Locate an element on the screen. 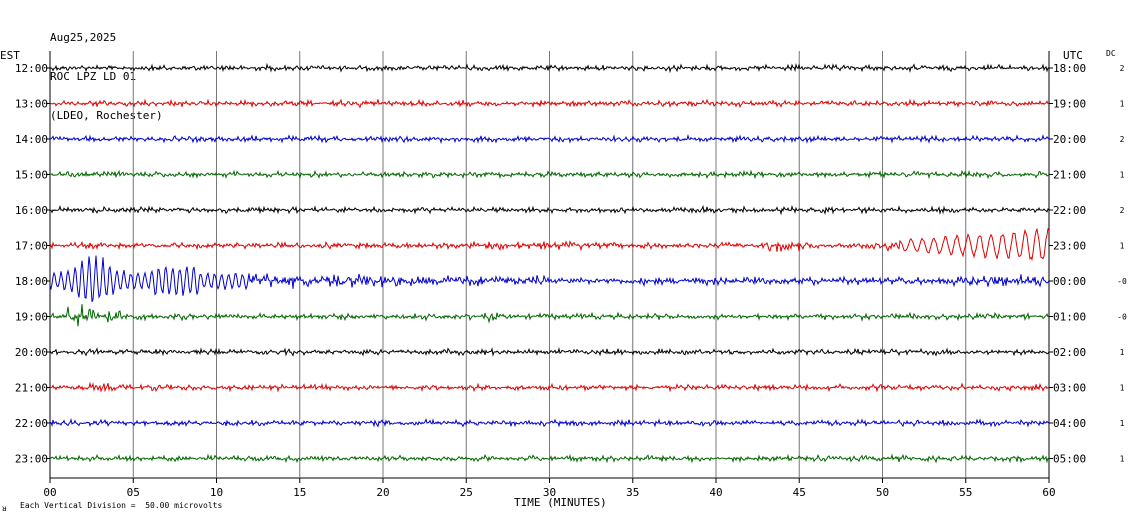  x-axis-title: TIME (MINUTES) is located at coordinates (560, 502).